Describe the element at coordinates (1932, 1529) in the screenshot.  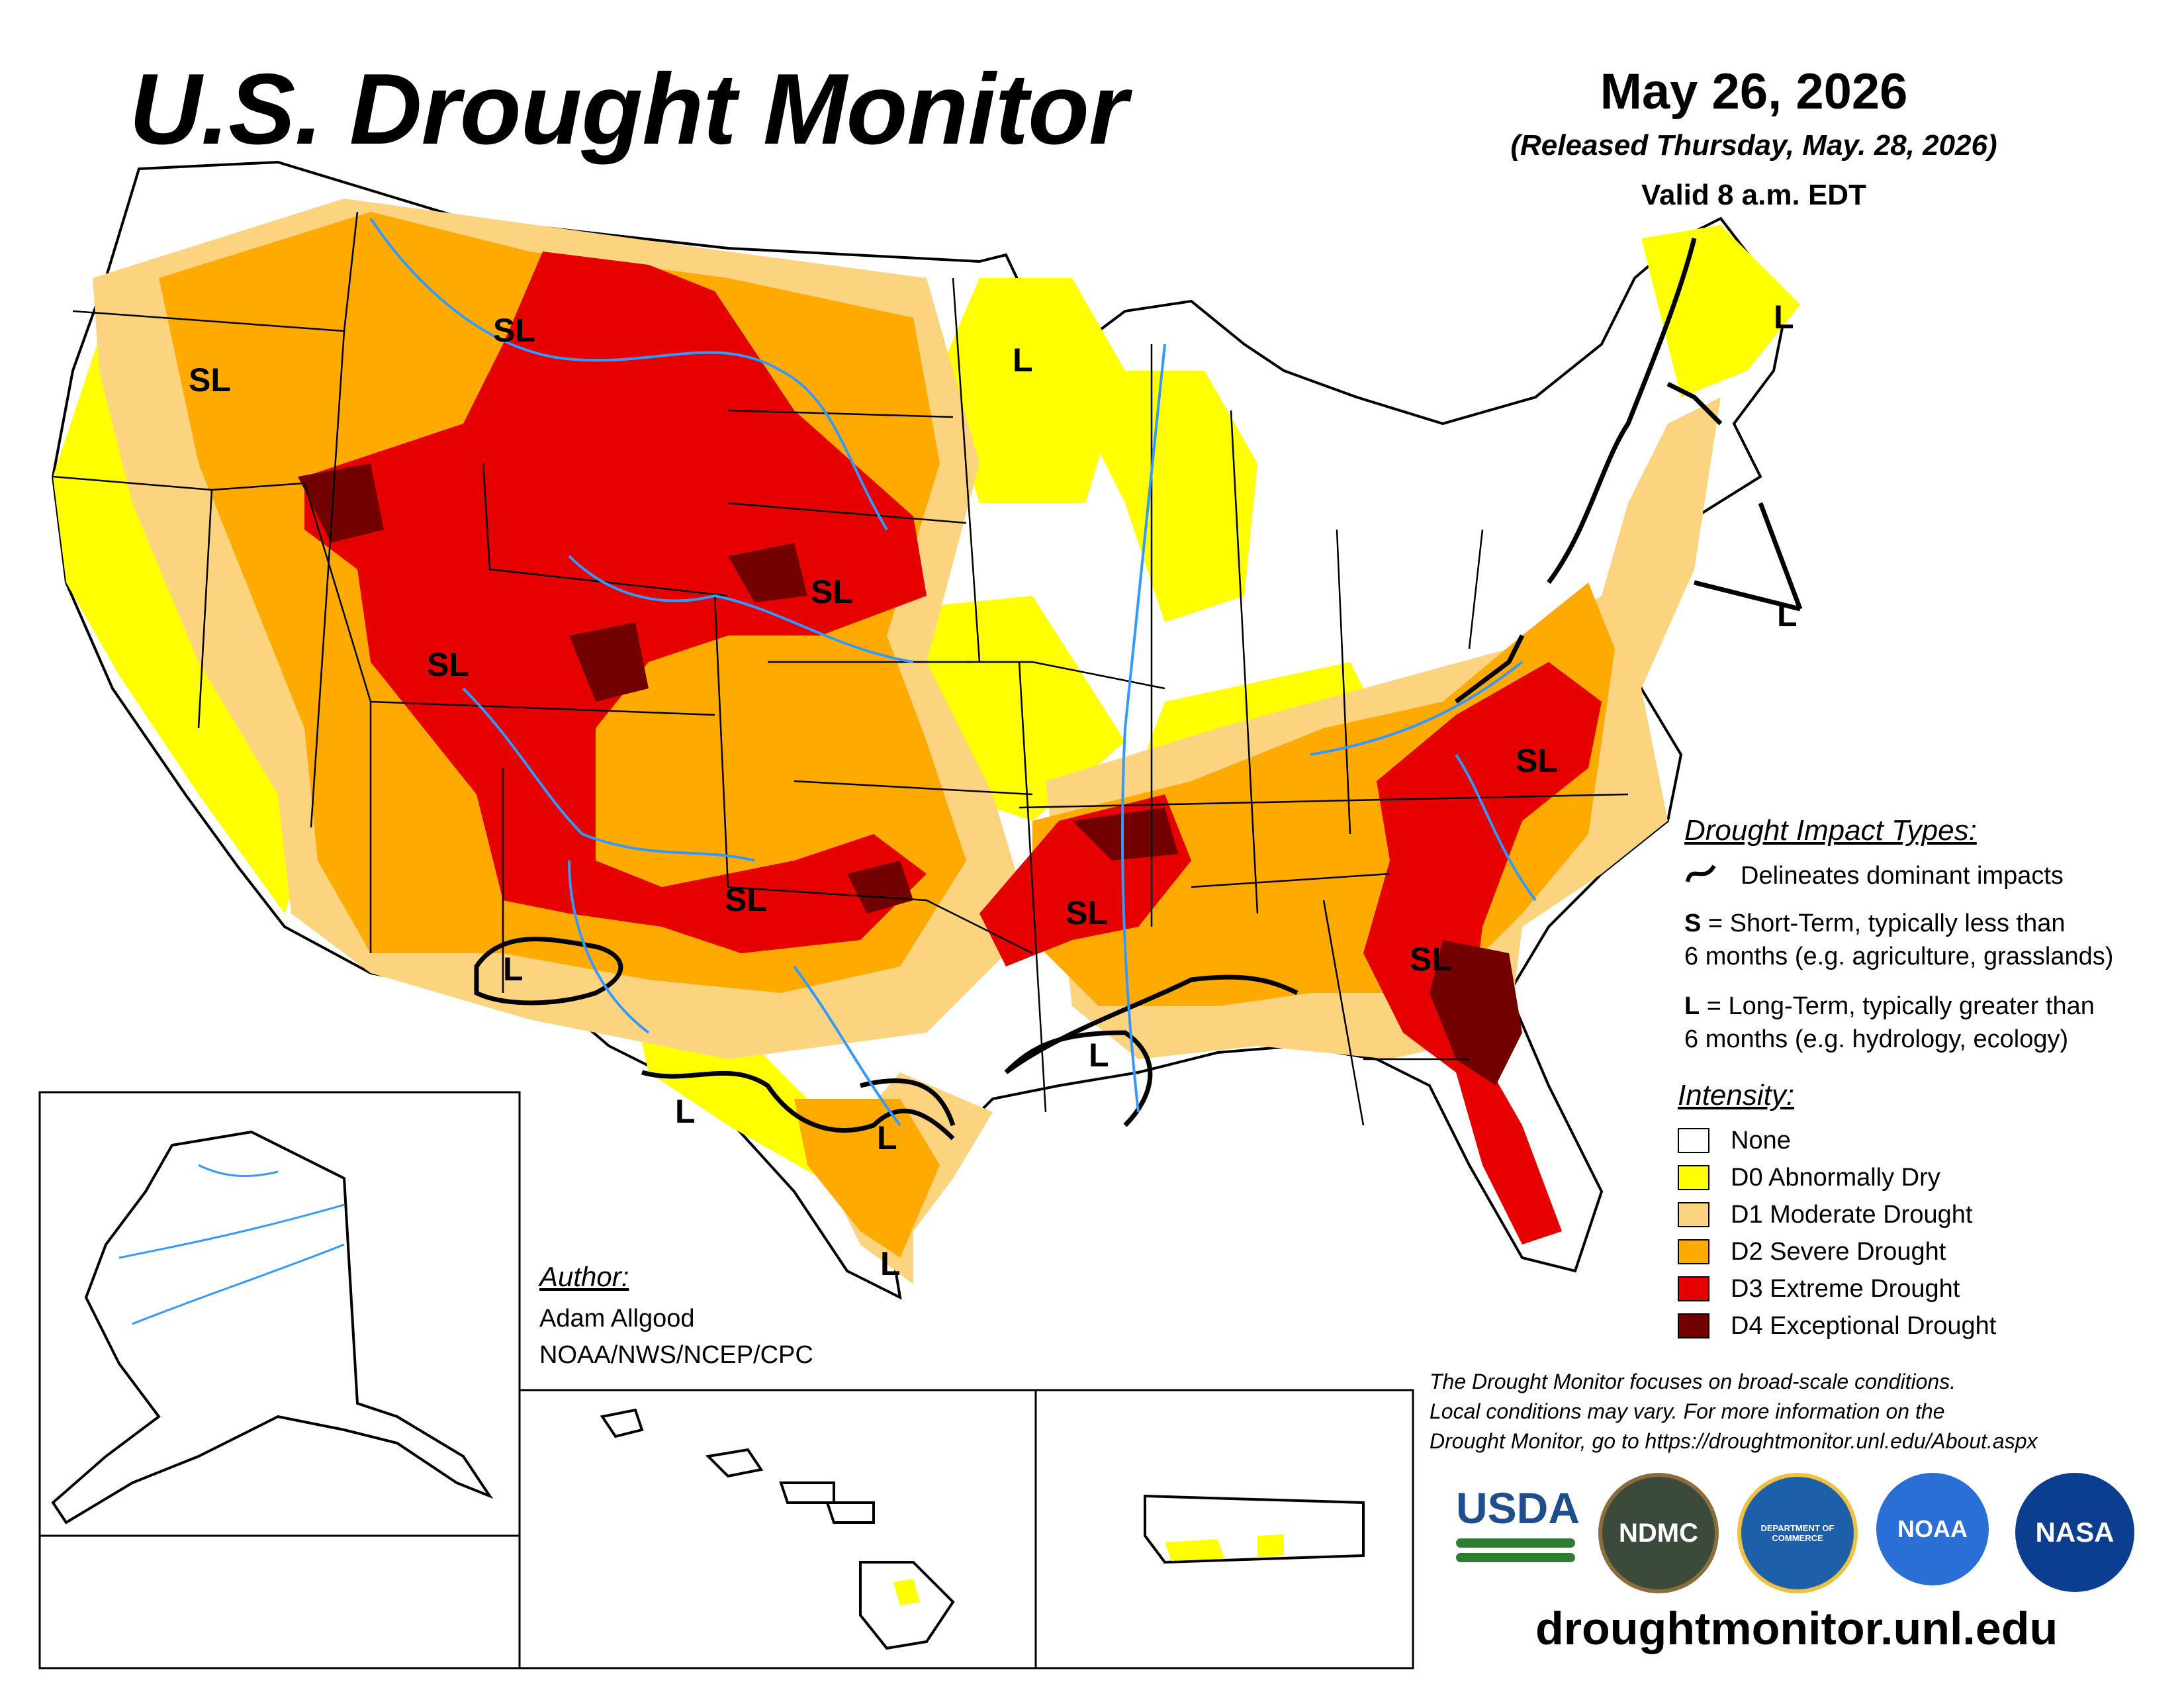
I see `noaa-logo: NOAA` at that location.